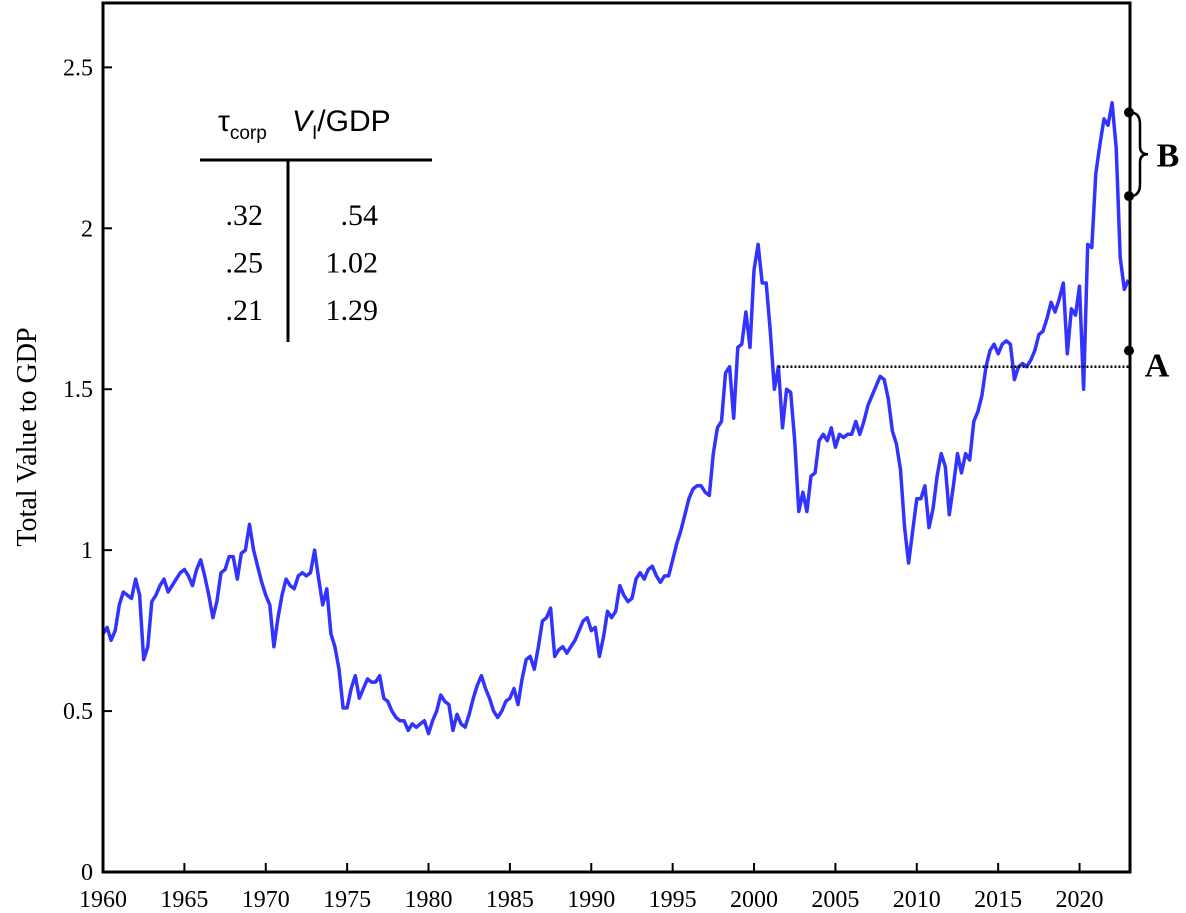  Describe the element at coordinates (303, 121) in the screenshot. I see `header-v: V` at that location.